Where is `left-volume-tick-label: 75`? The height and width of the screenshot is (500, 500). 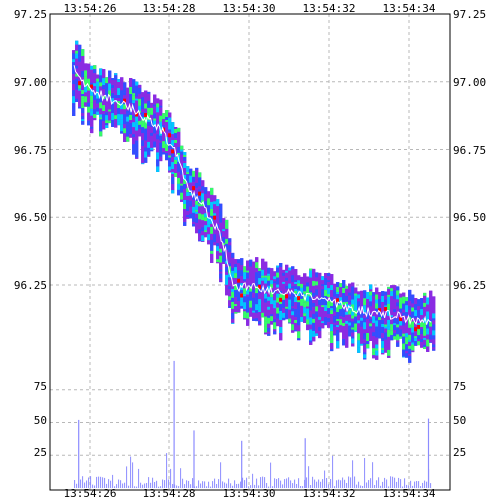 left-volume-tick-label: 75 is located at coordinates (40, 386).